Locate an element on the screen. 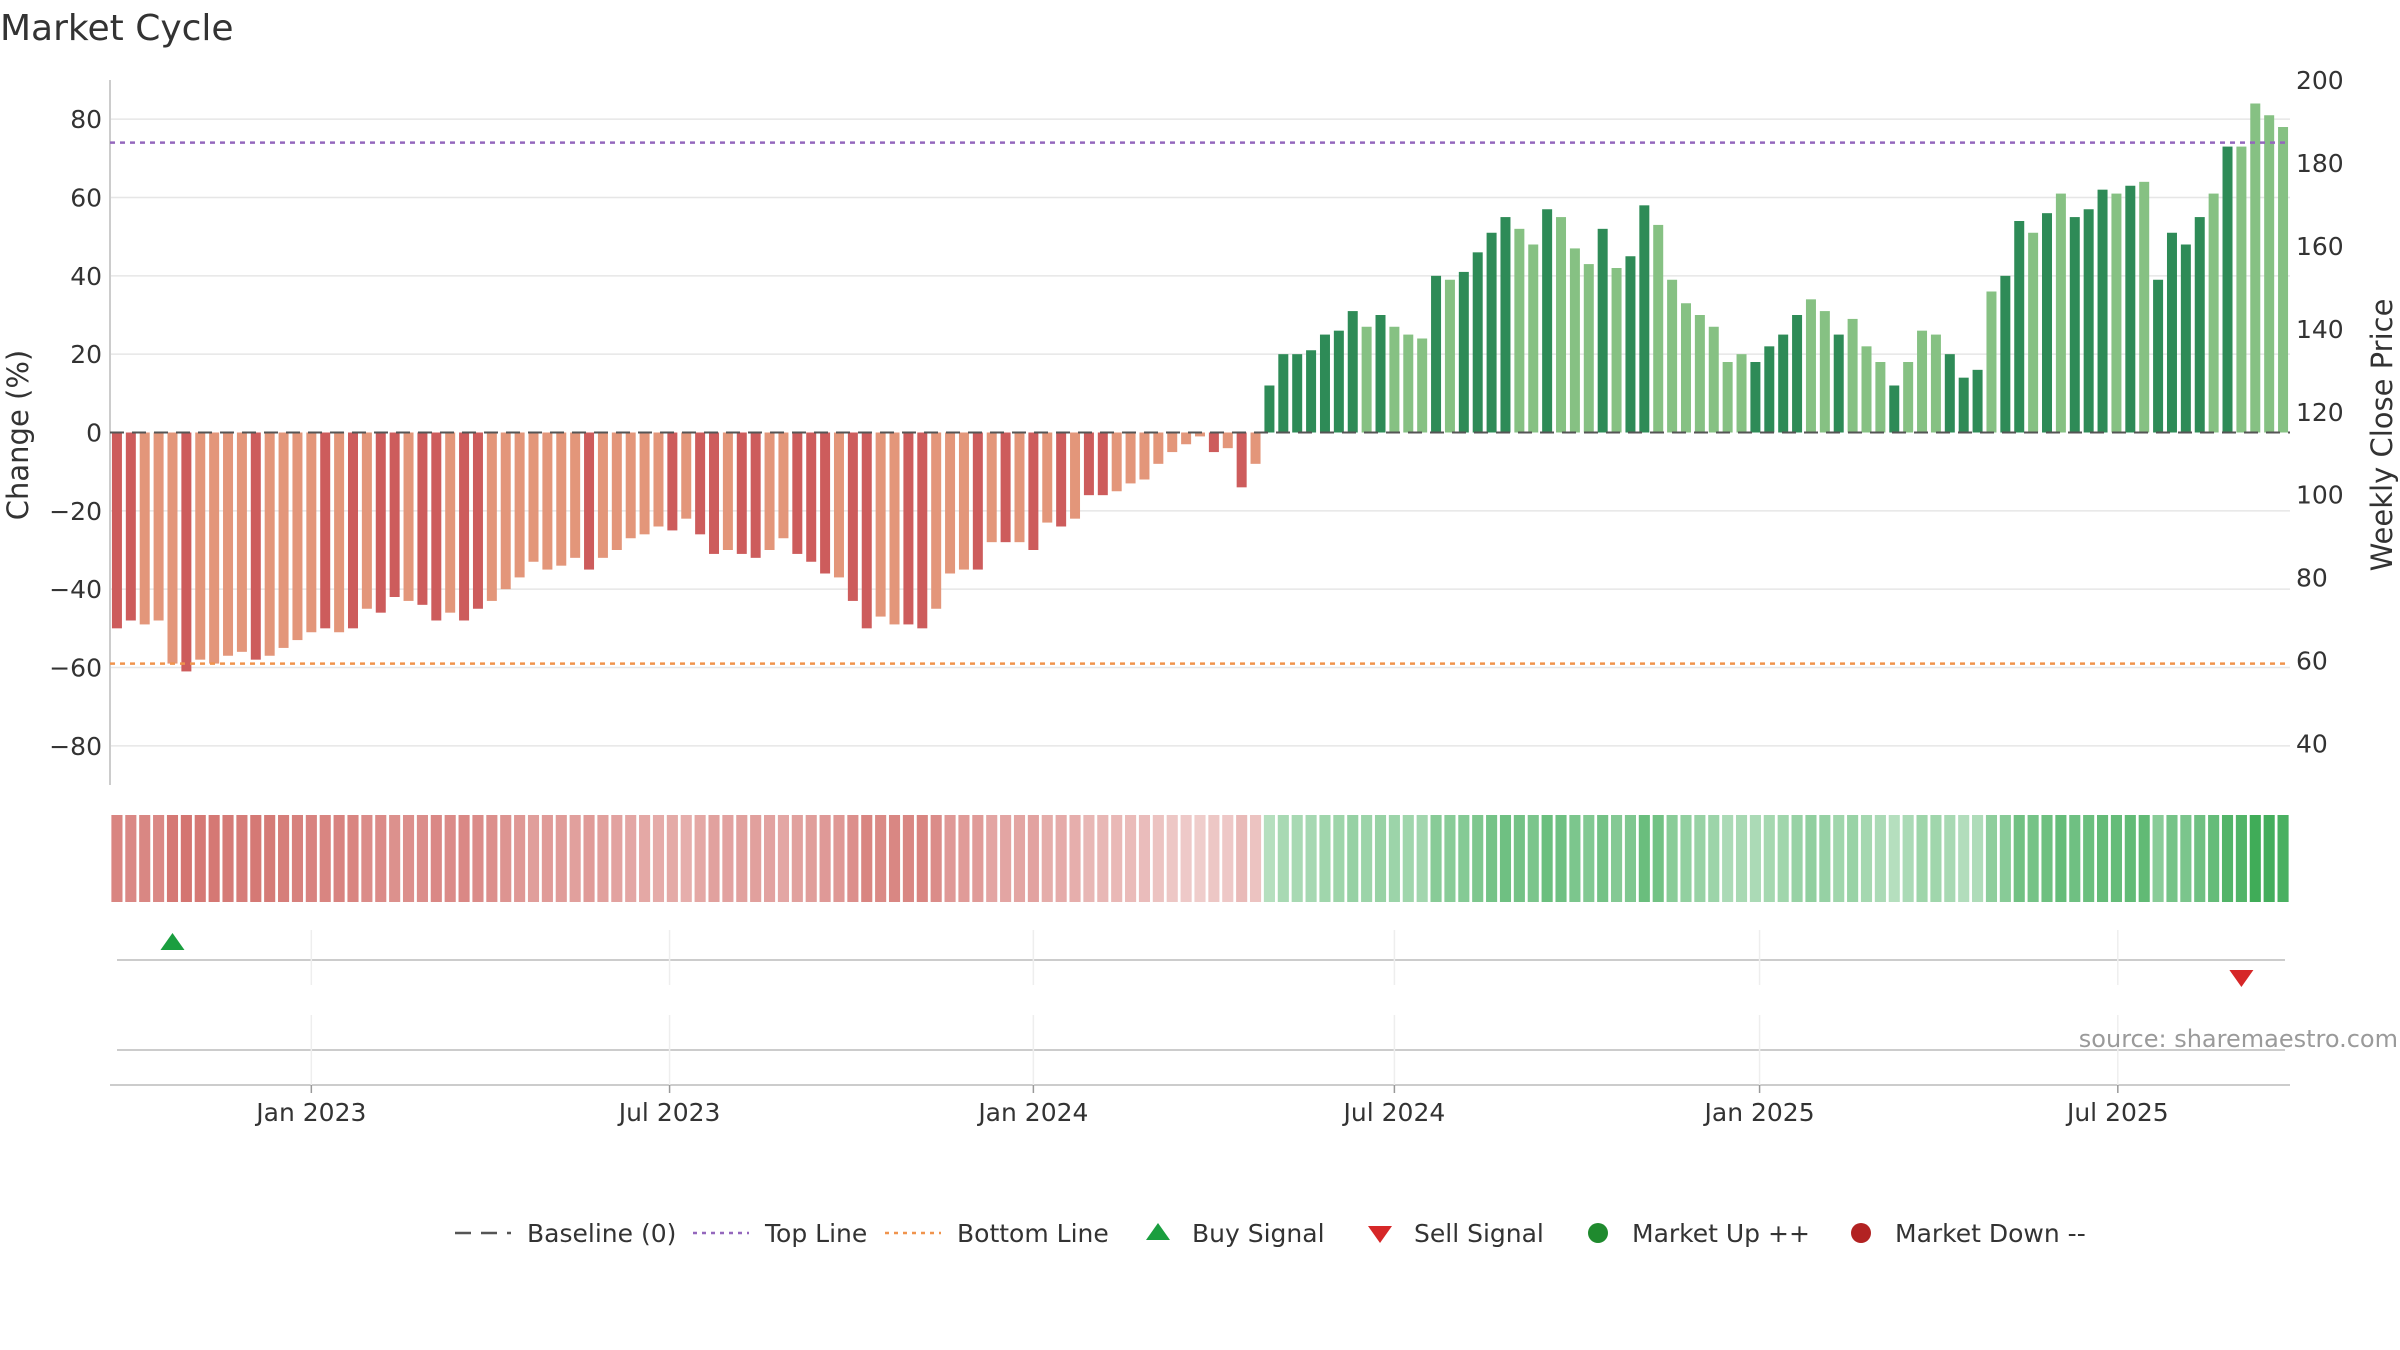 The image size is (2400, 1350). buy-signal-marker is located at coordinates (172, 941).